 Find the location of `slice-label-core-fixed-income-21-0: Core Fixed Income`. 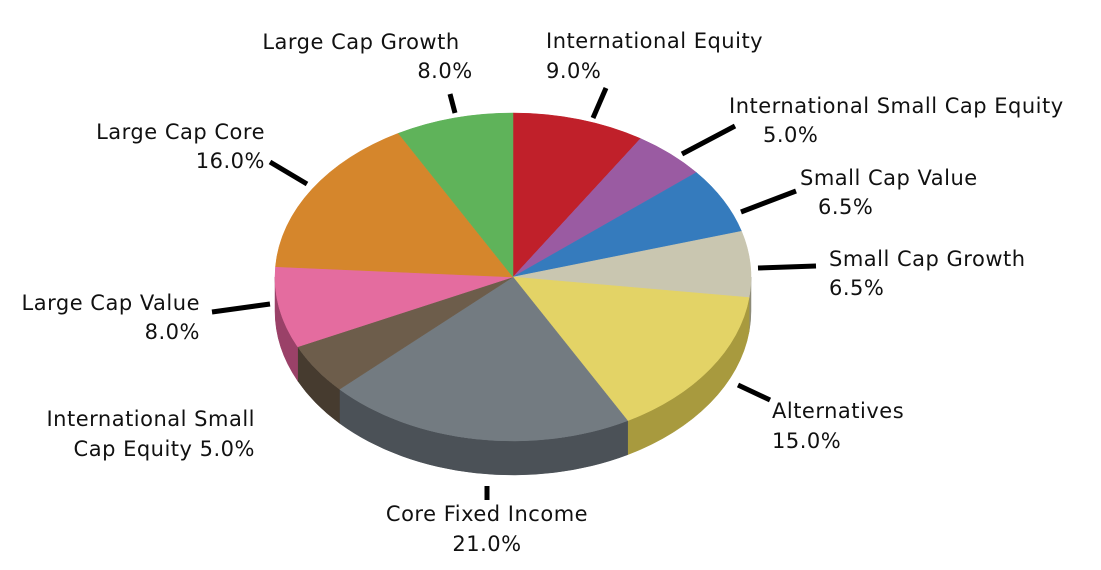

slice-label-core-fixed-income-21-0: Core Fixed Income is located at coordinates (487, 514).